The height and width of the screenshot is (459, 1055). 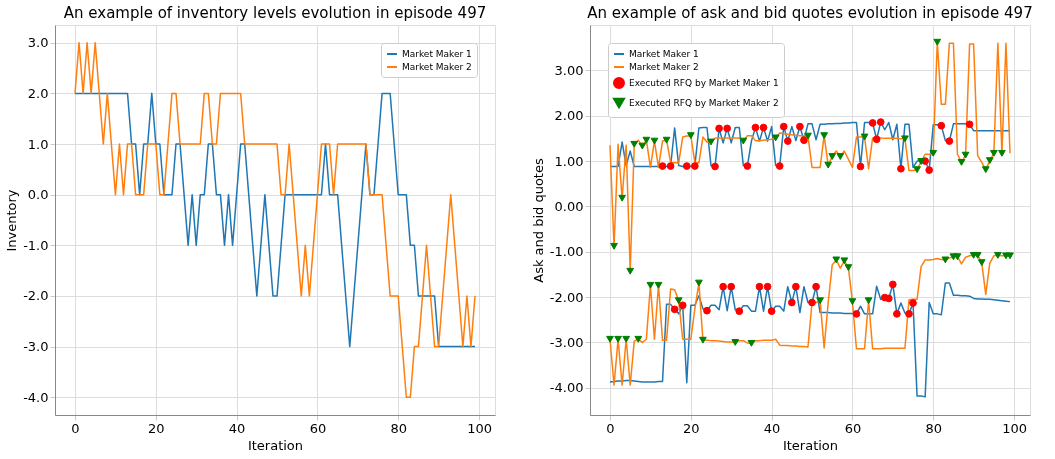 What do you see at coordinates (569, 206) in the screenshot?
I see `y-tick-label: 0.00` at bounding box center [569, 206].